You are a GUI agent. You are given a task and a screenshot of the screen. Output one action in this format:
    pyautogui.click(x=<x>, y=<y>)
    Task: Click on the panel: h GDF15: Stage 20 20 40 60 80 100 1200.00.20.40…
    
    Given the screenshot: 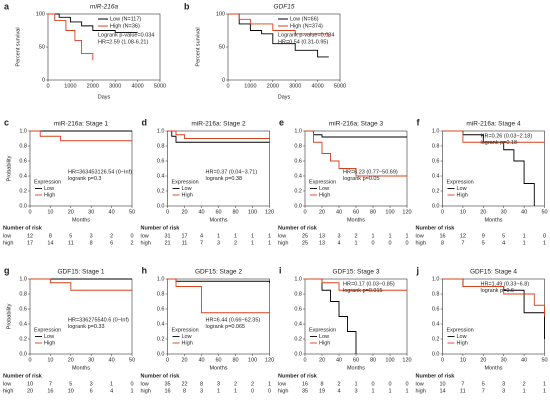 What is the action you would take?
    pyautogui.click(x=208, y=329)
    